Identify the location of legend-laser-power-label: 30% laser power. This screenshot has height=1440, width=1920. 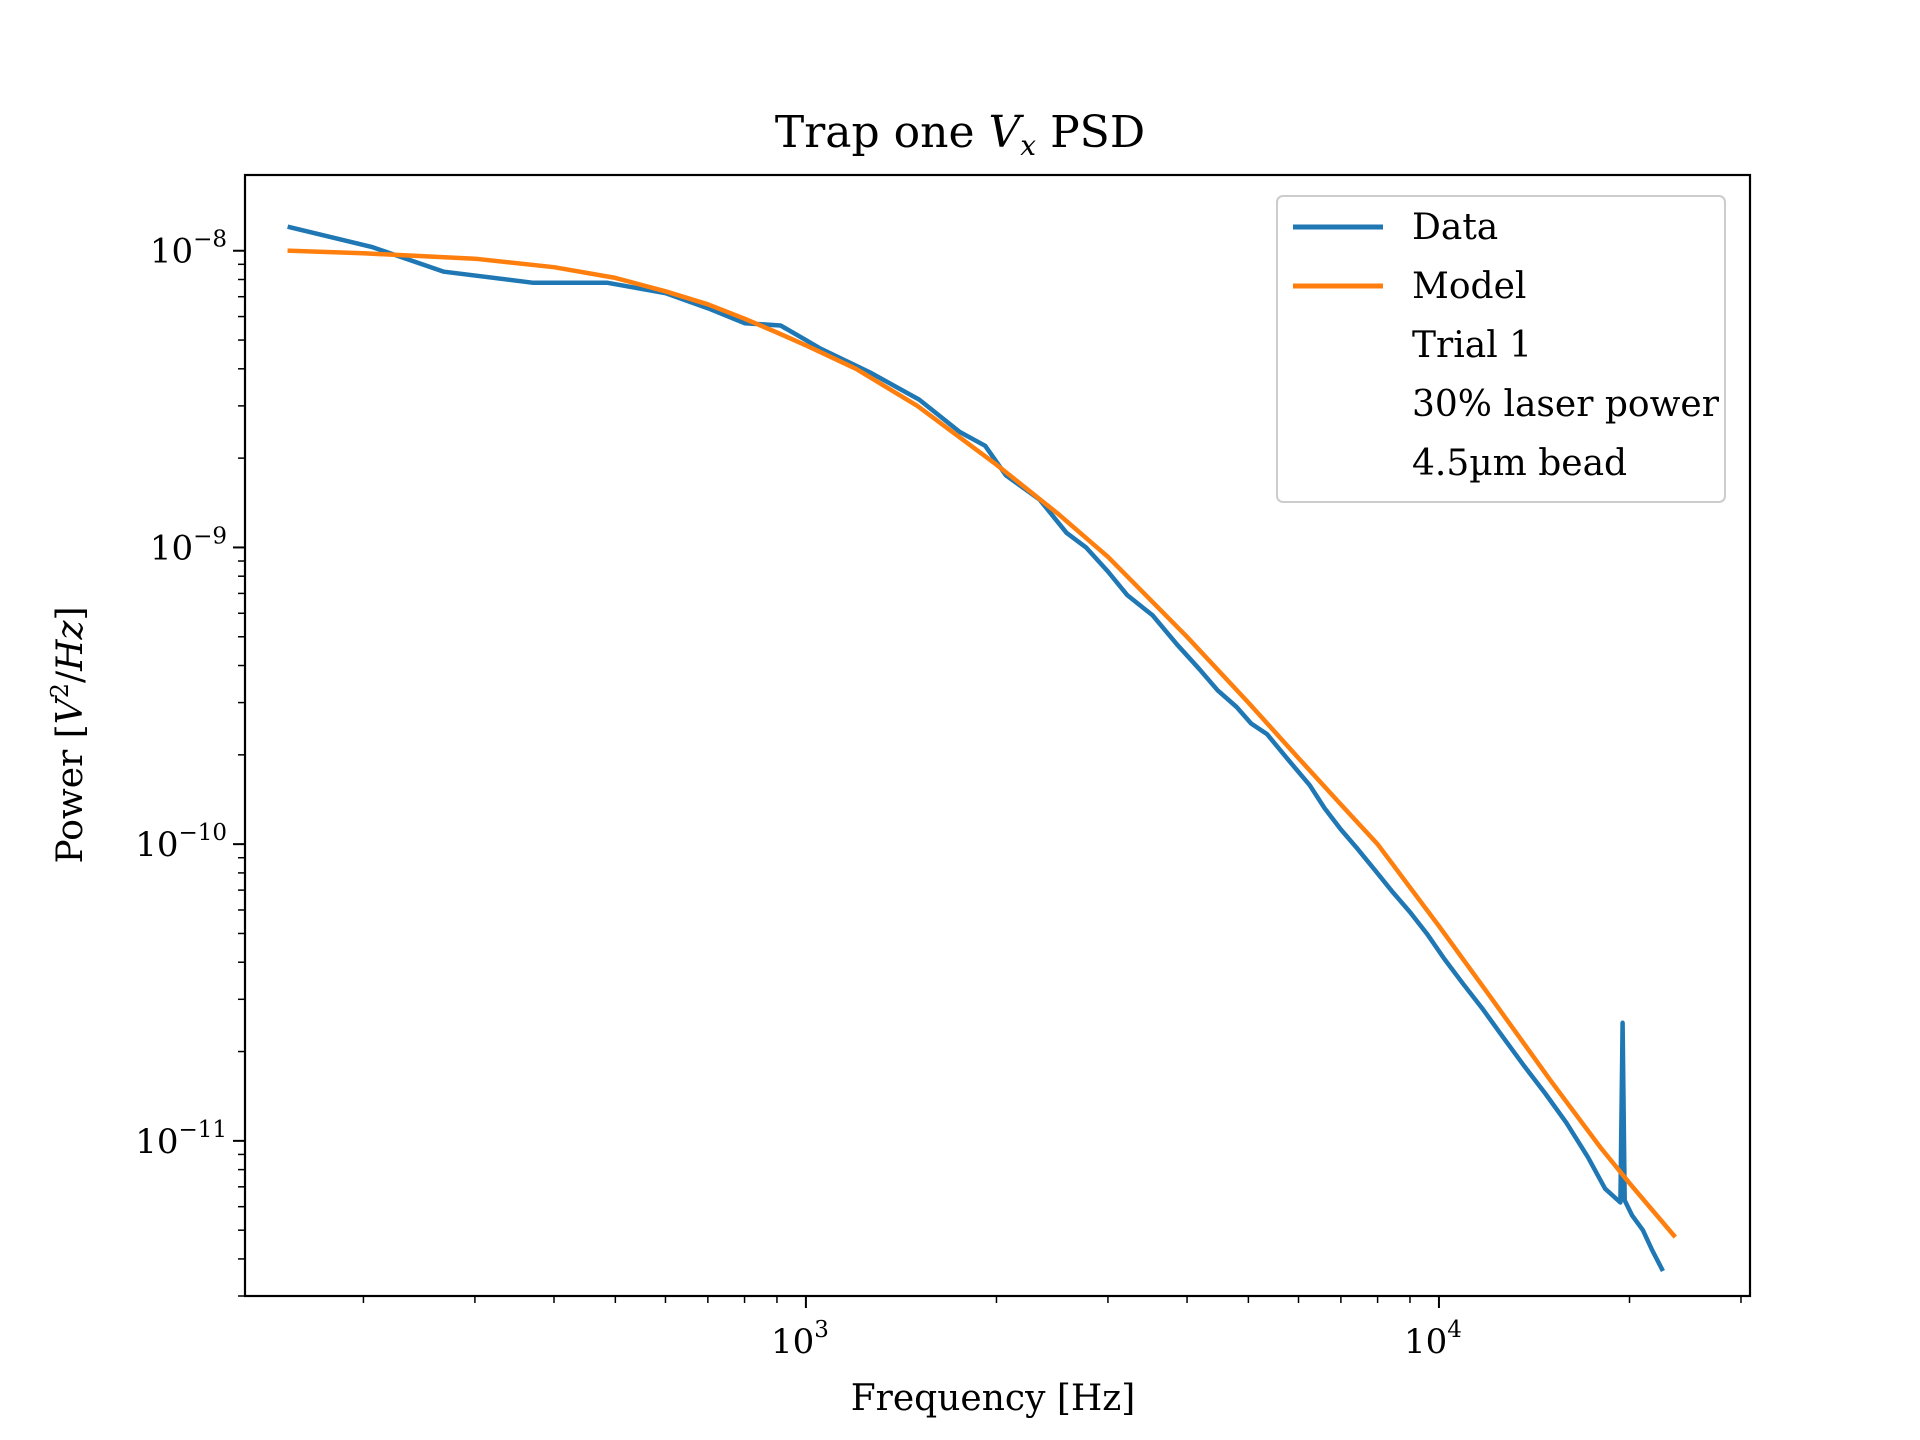
(1566, 404).